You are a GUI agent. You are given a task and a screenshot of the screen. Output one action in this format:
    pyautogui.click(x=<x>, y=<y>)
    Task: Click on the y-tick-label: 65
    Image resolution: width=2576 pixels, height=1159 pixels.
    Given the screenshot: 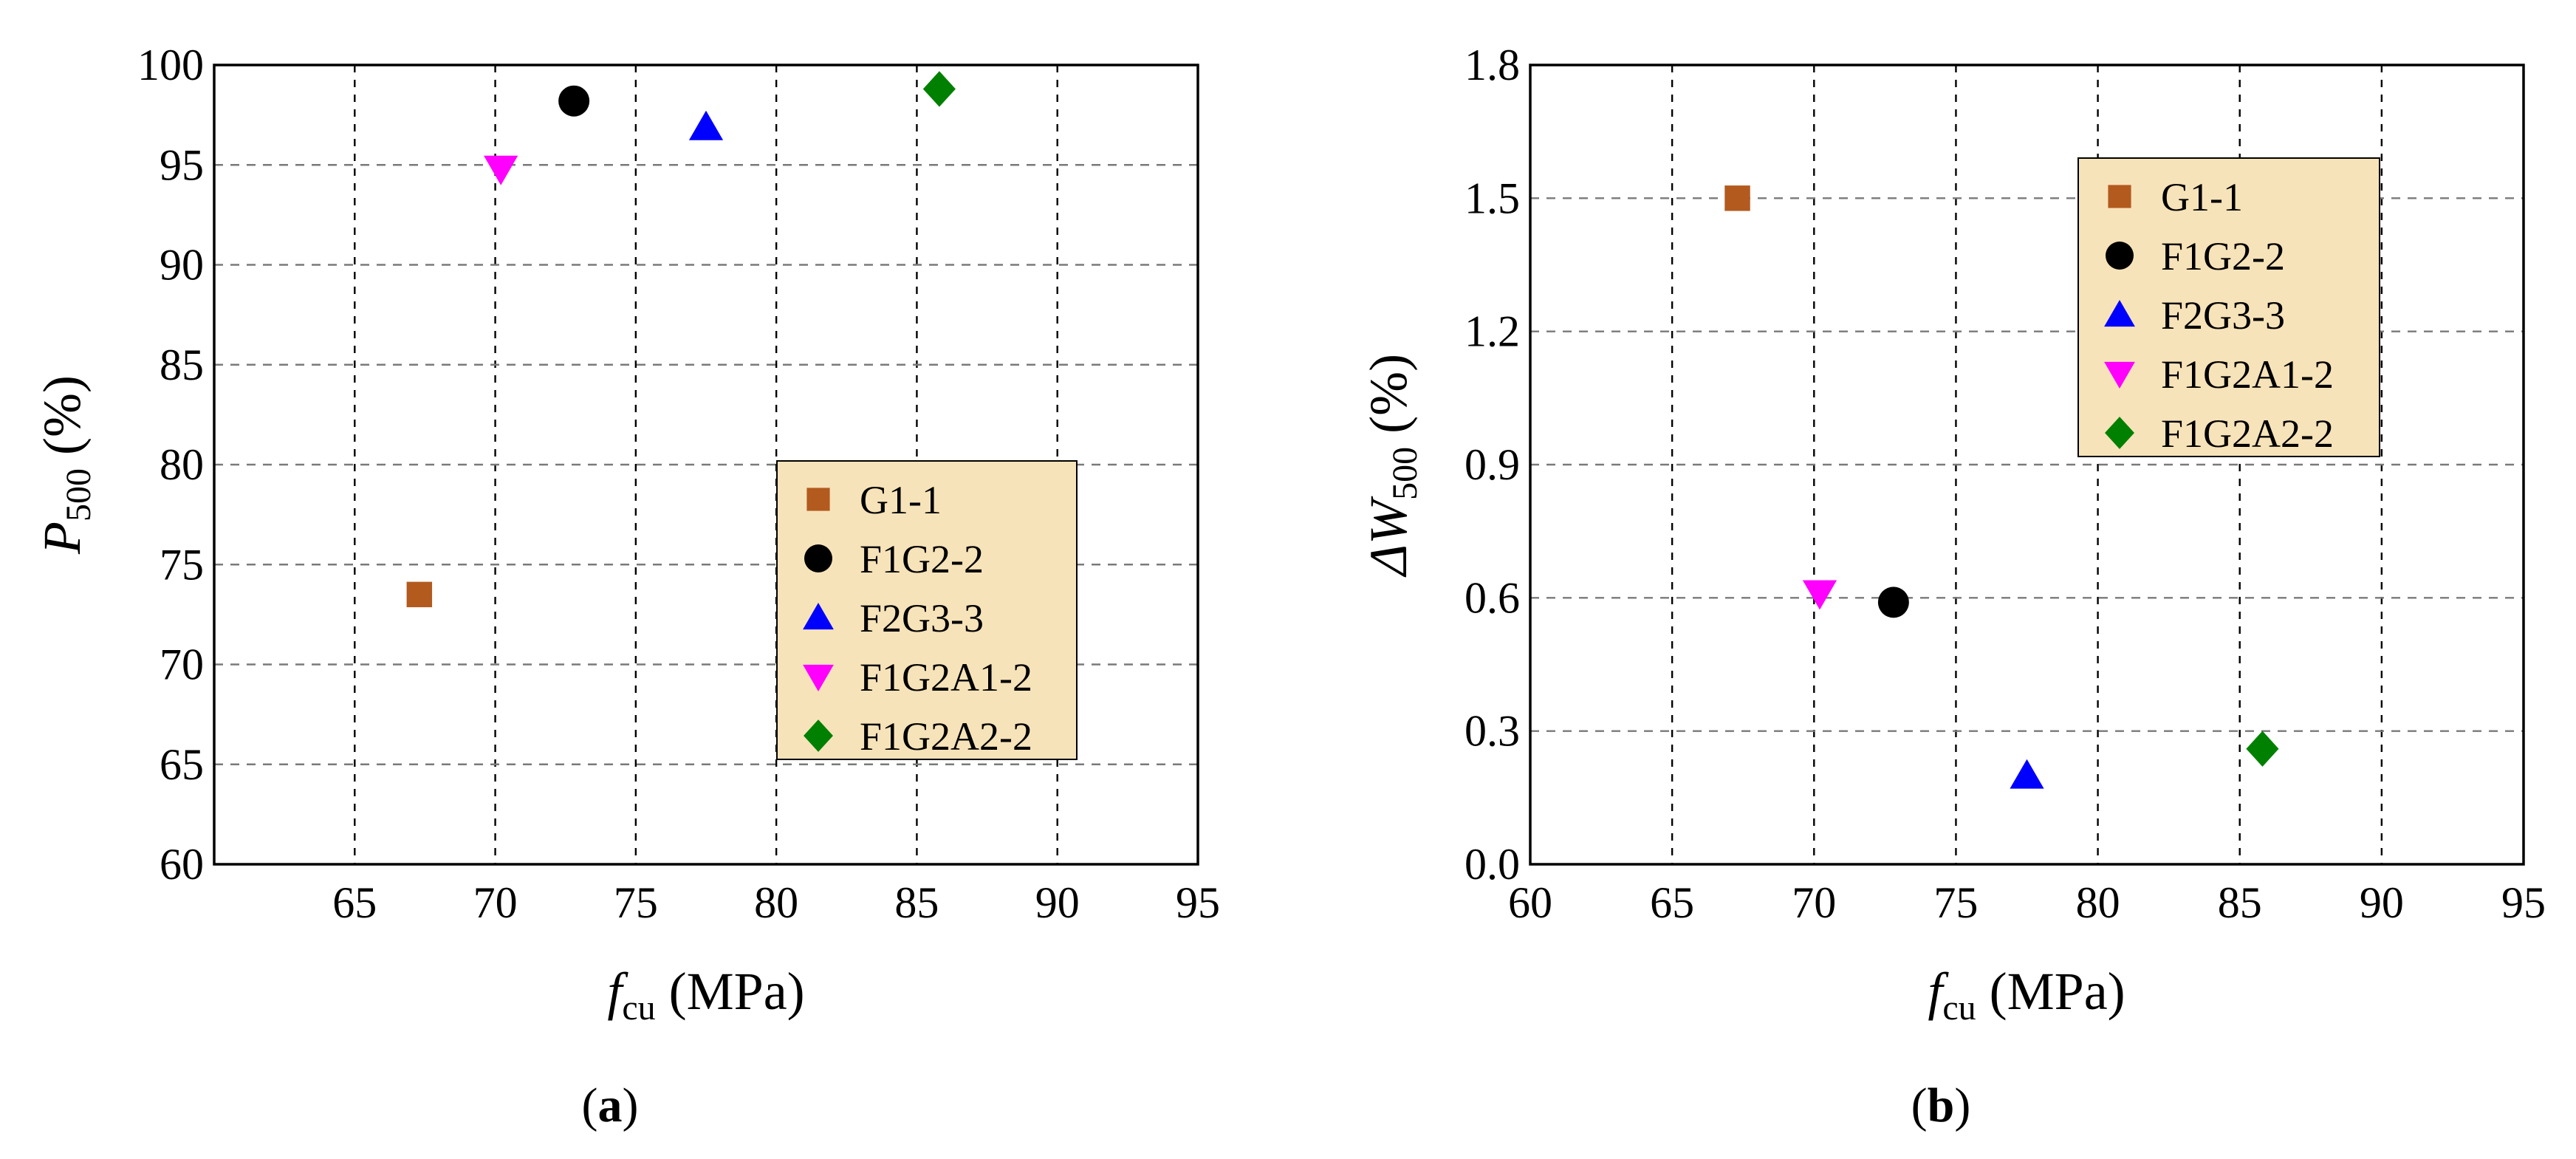 What is the action you would take?
    pyautogui.click(x=182, y=764)
    